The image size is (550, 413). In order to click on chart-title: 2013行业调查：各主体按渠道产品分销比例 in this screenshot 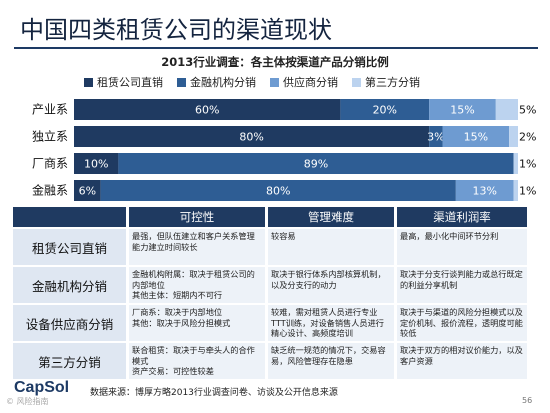, I will do `click(275, 62)`.